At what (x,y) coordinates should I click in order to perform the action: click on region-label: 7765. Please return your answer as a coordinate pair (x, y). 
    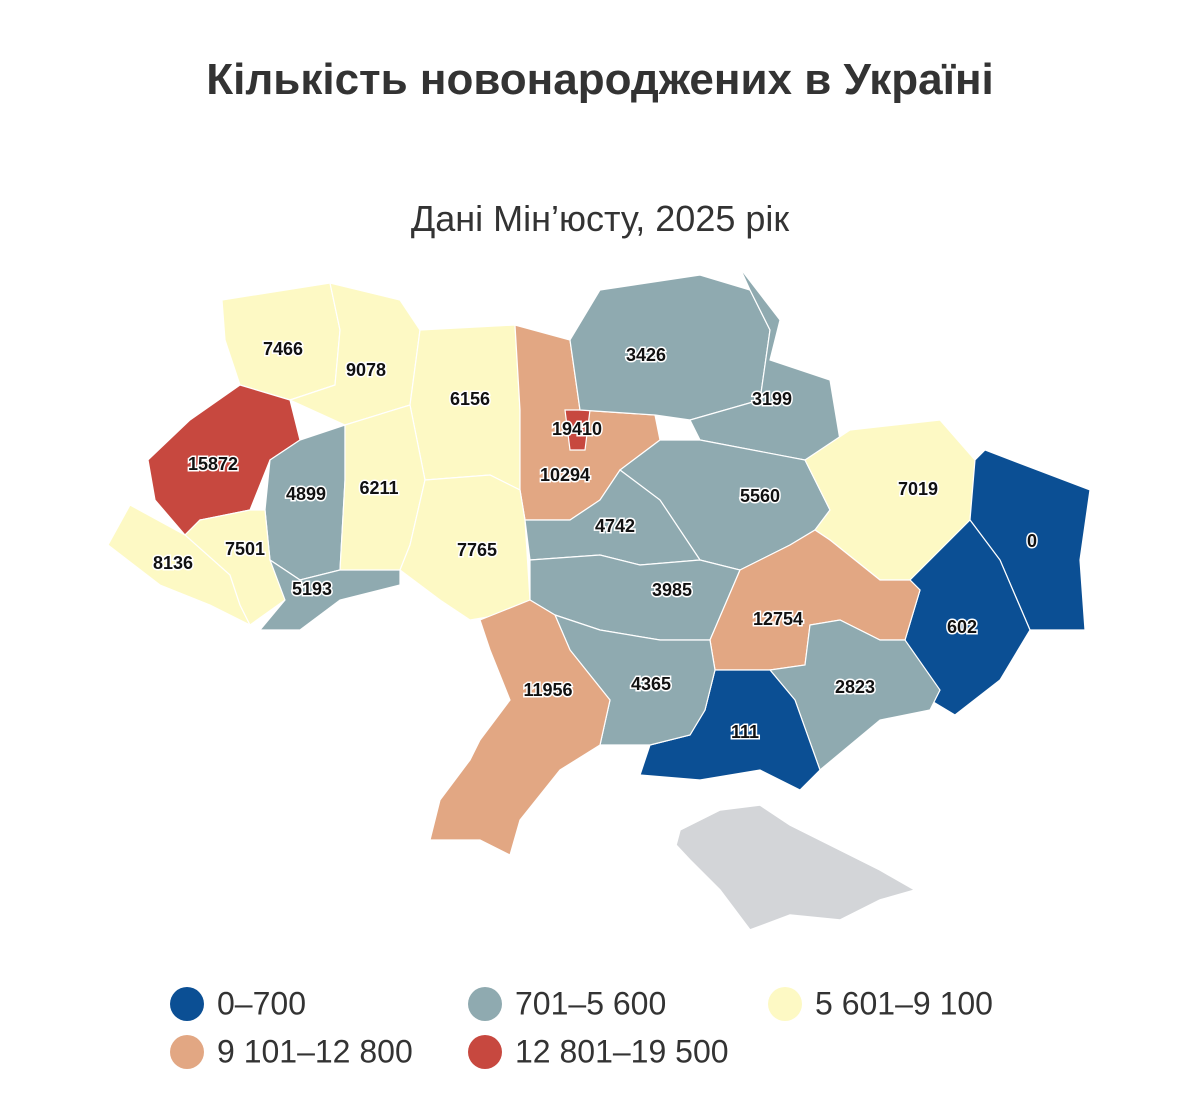
    Looking at the image, I should click on (477, 550).